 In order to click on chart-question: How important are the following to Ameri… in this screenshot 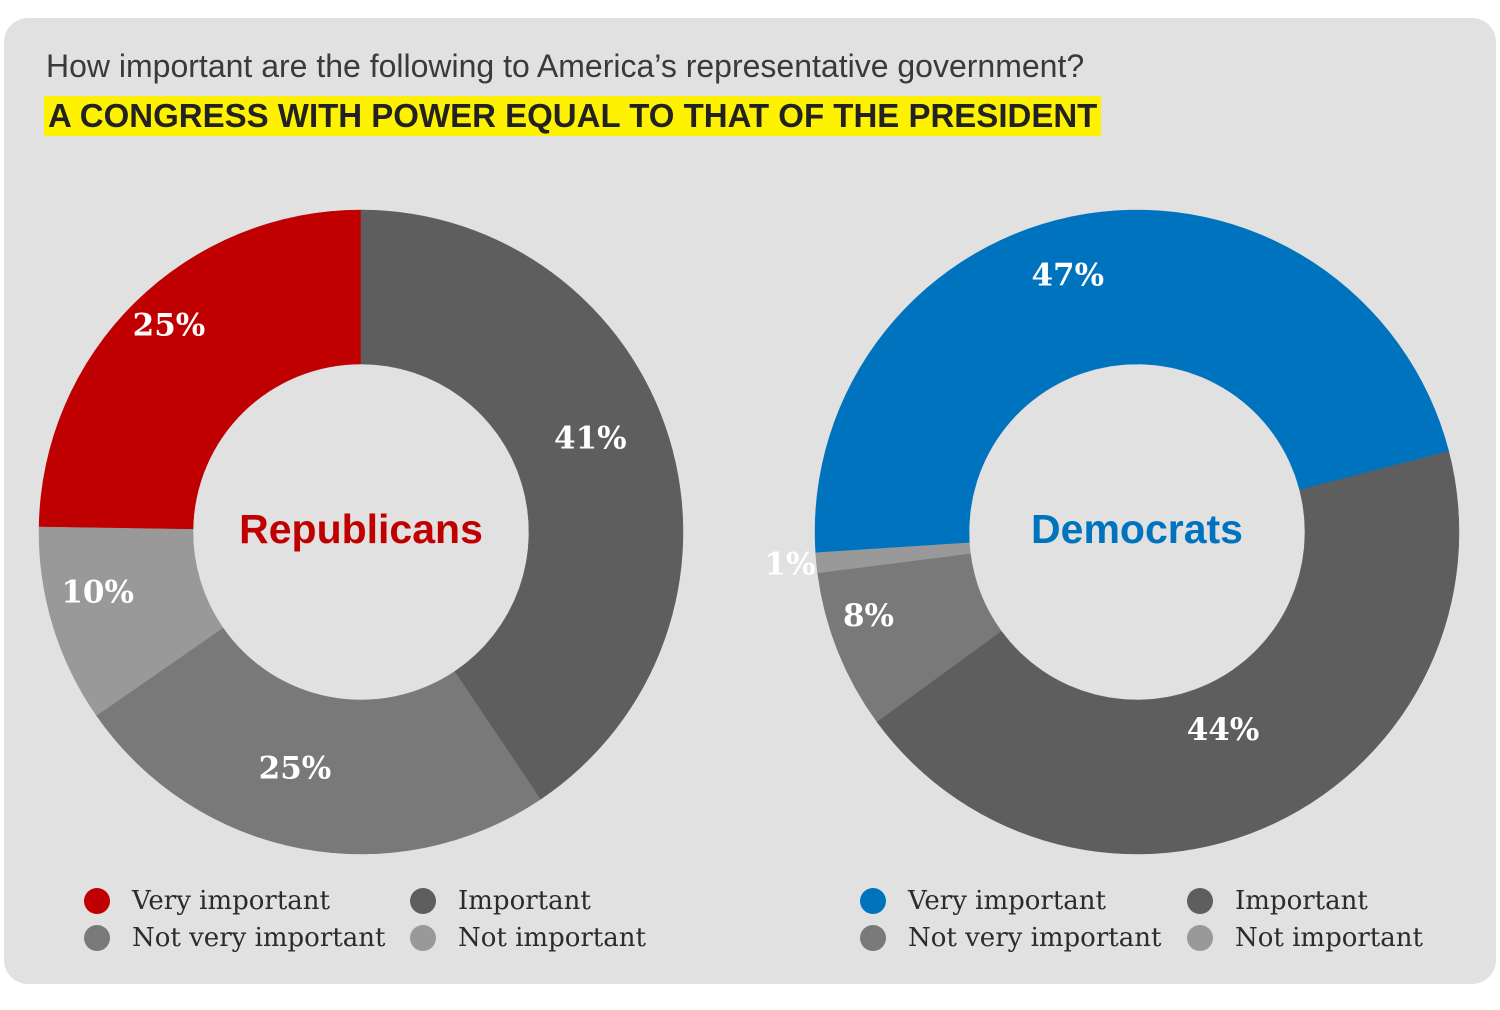, I will do `click(565, 66)`.